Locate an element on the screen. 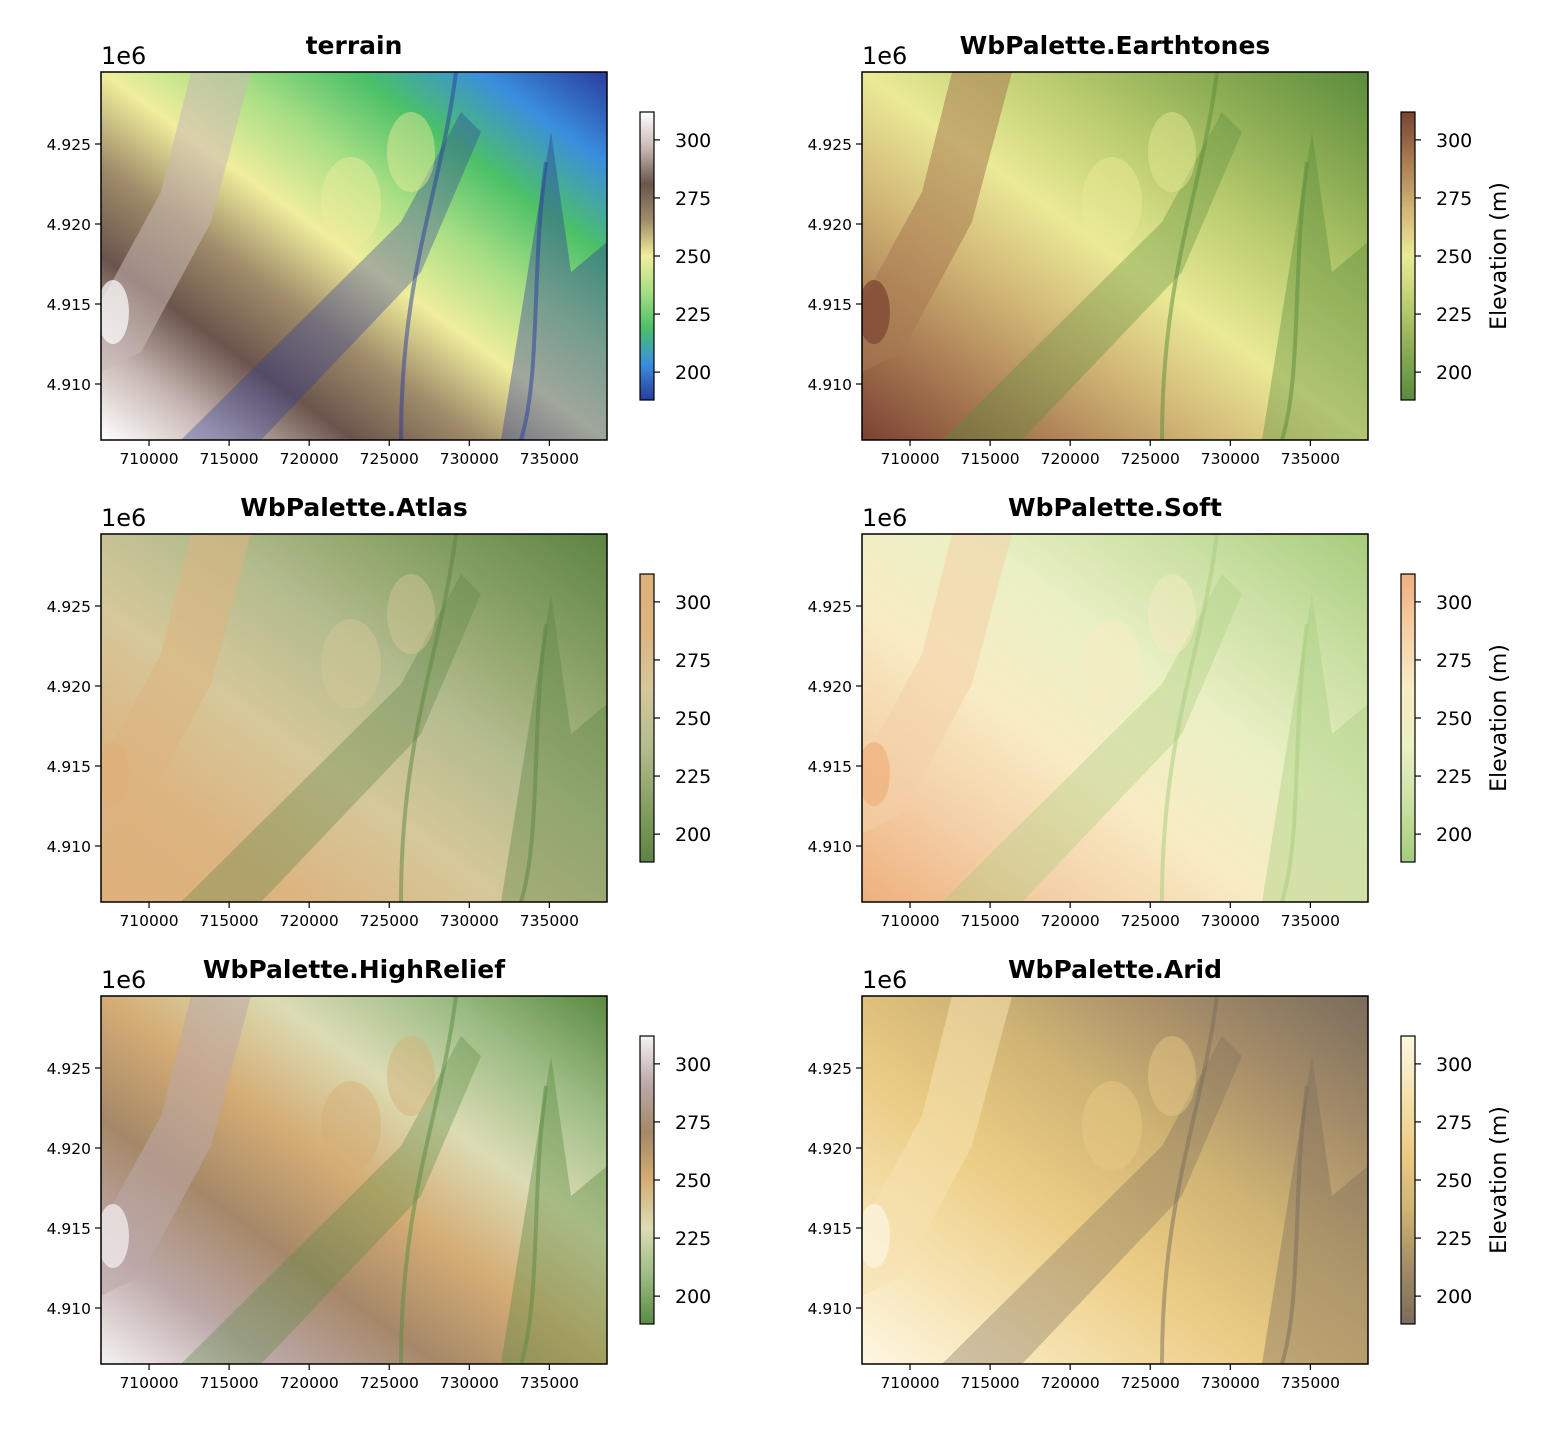 This screenshot has height=1440, width=1544. elevation-map-soft is located at coordinates (1115, 718).